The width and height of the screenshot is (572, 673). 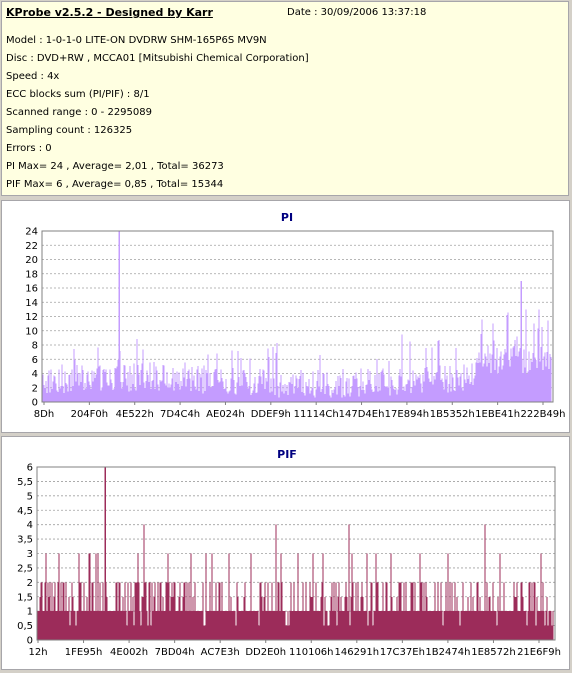 I want to click on series-bar, so click(x=297, y=355).